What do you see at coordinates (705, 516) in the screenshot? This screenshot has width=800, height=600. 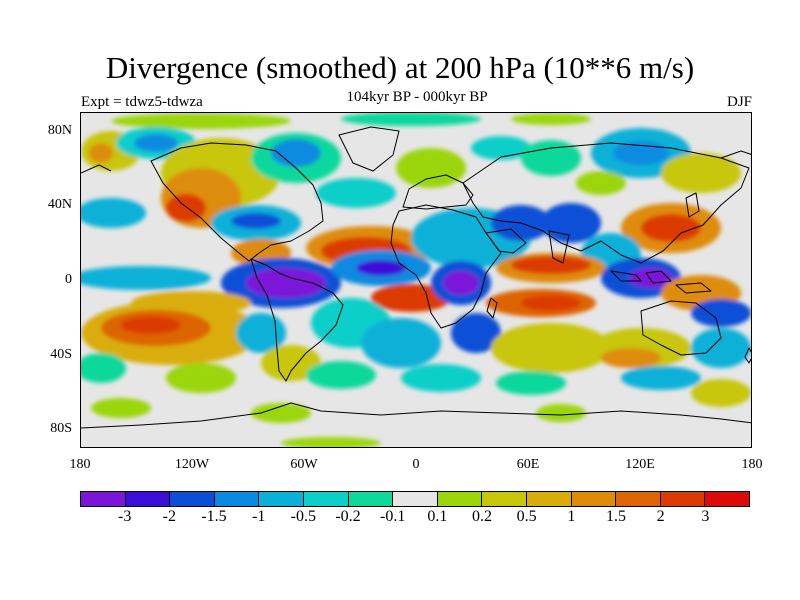 I see `colorbar-label: 3` at bounding box center [705, 516].